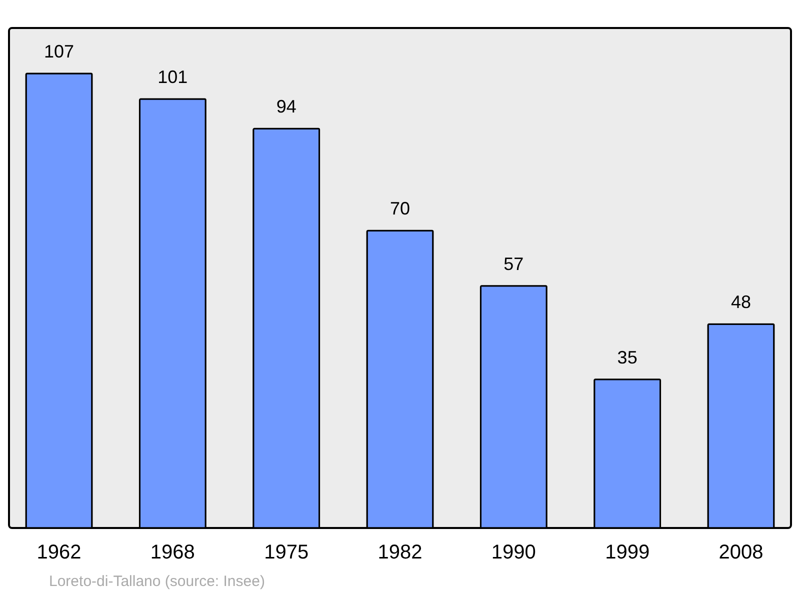 The image size is (800, 598). I want to click on data-label: 57, so click(514, 264).